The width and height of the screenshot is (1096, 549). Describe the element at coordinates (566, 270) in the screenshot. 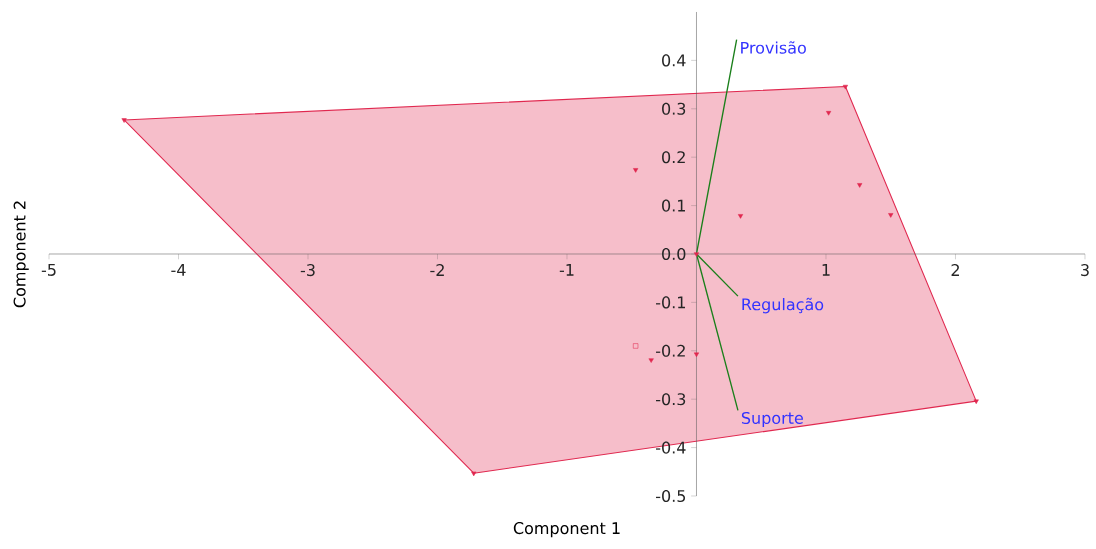

I see `x-tick-label: -1` at that location.